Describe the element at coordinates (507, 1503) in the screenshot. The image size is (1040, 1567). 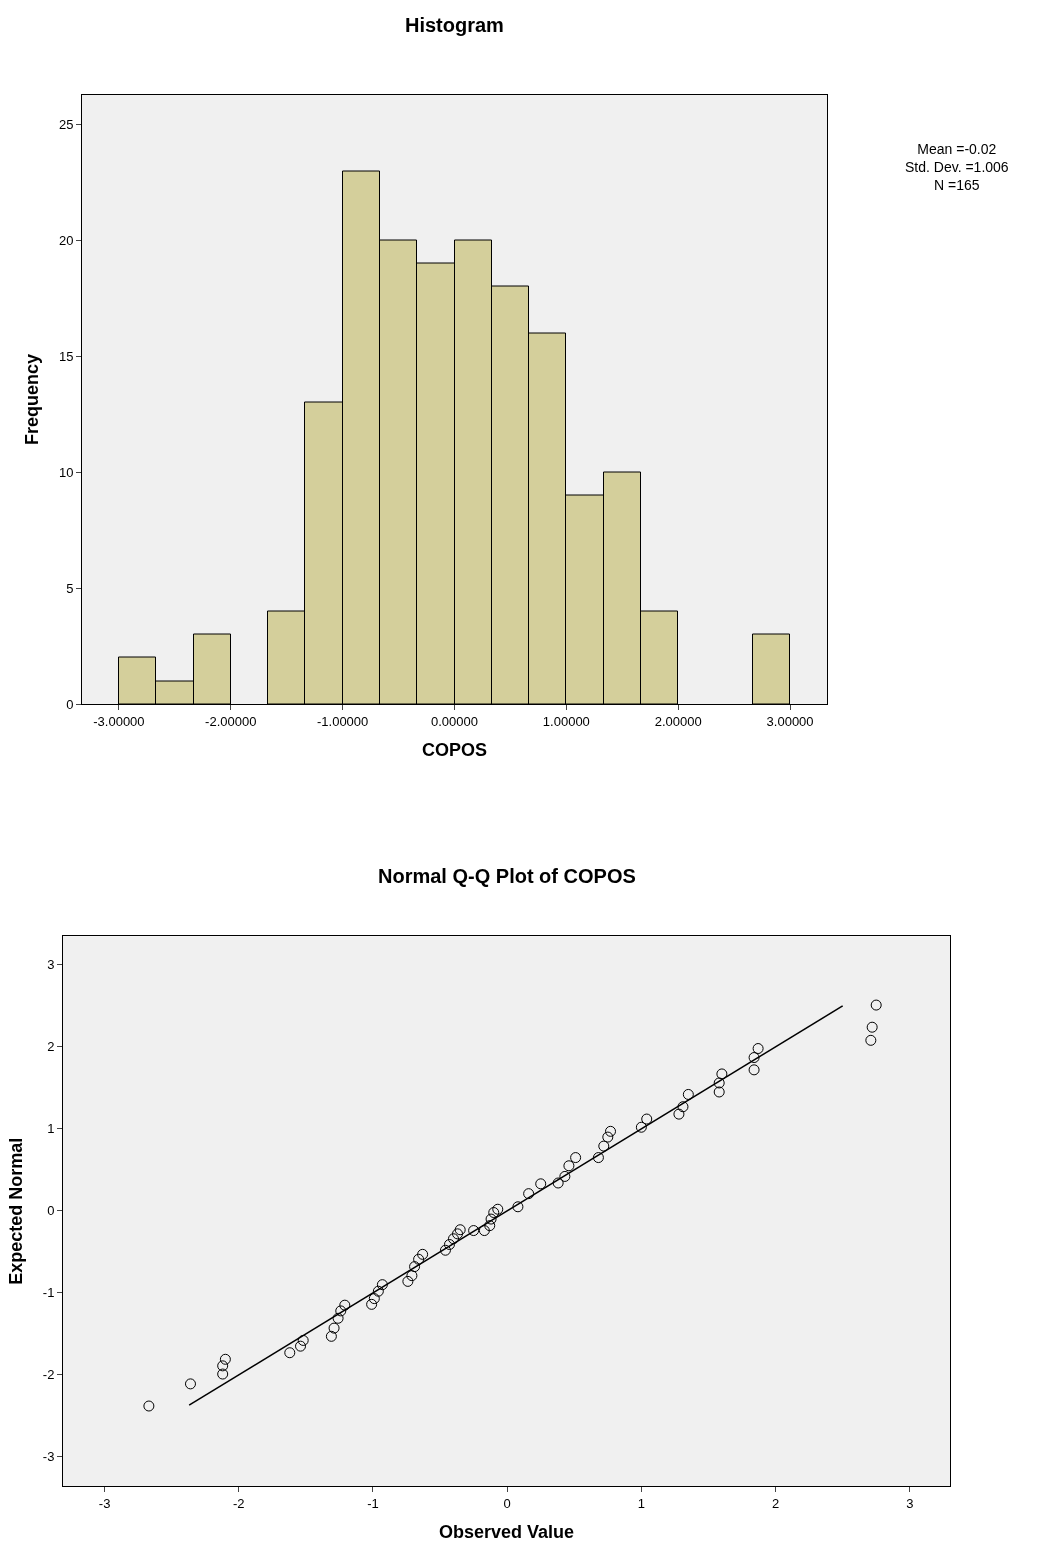
I see `x-tick-label: 0` at that location.